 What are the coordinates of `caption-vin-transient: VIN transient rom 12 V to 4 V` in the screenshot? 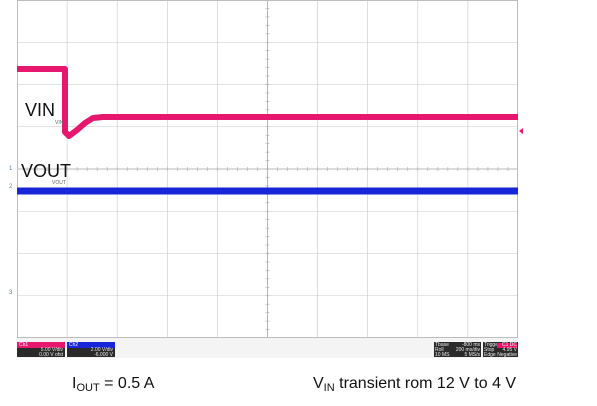 It's located at (415, 384).